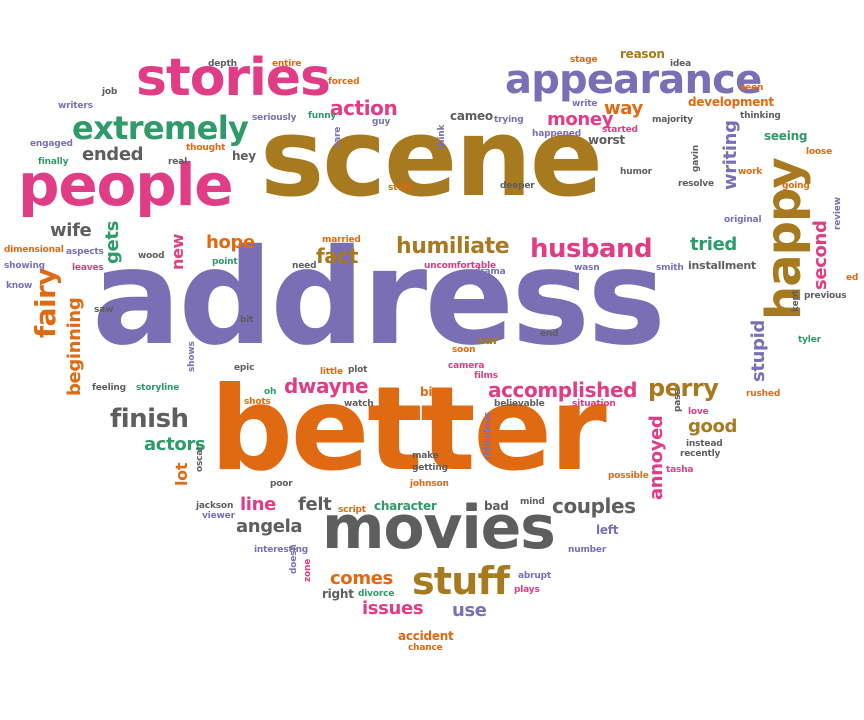 Image resolution: width=864 pixels, height=720 pixels. What do you see at coordinates (51, 144) in the screenshot?
I see `cloud-word: engaged` at bounding box center [51, 144].